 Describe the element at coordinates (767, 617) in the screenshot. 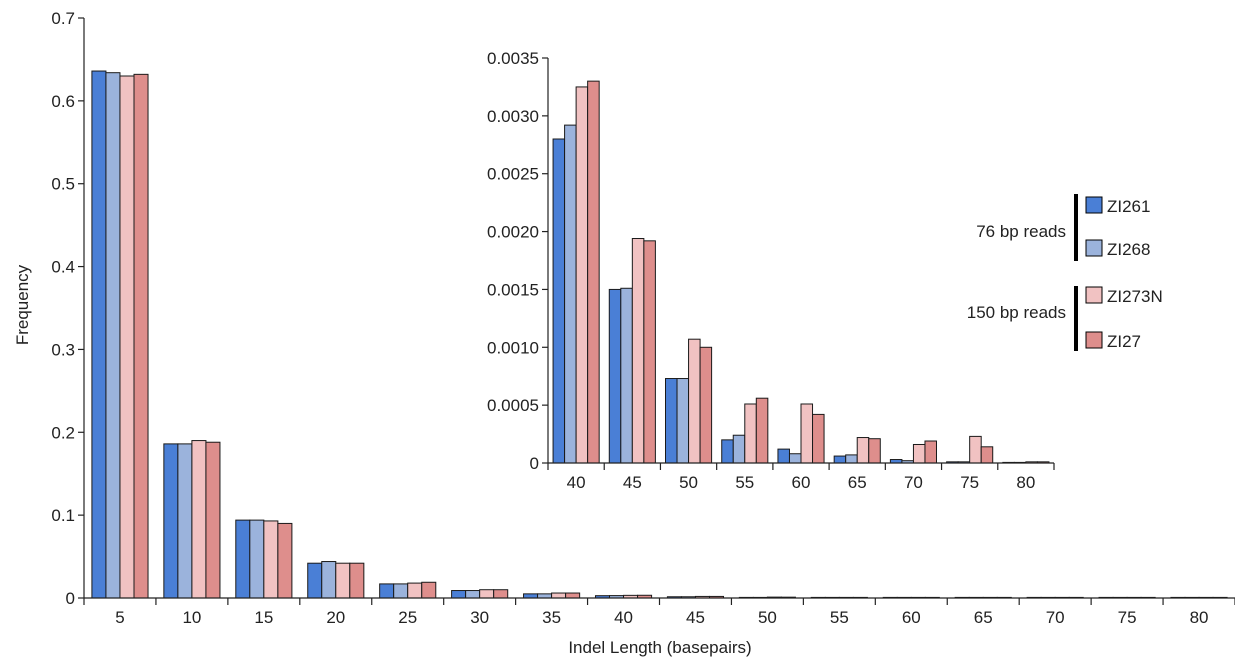

I see `main-x-tick-label: 50` at that location.